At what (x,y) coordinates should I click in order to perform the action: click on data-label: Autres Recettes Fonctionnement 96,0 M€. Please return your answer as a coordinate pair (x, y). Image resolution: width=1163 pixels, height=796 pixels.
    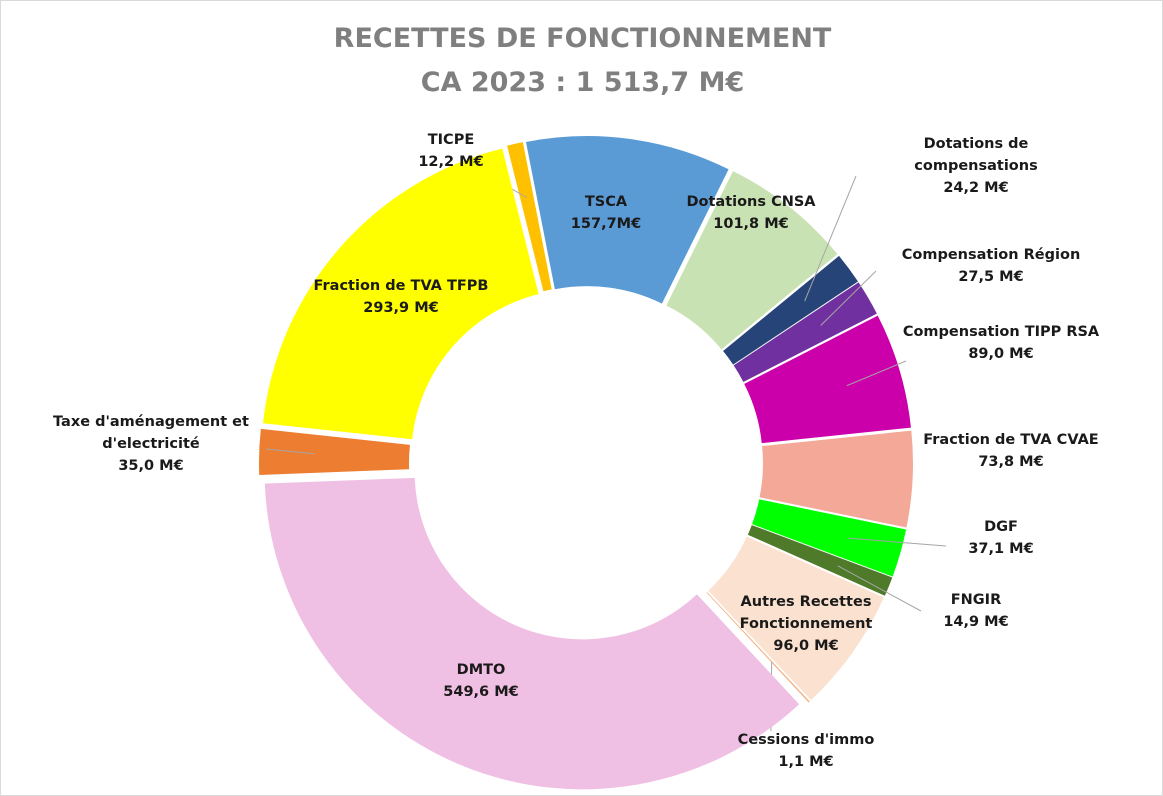
    Looking at the image, I should click on (806, 624).